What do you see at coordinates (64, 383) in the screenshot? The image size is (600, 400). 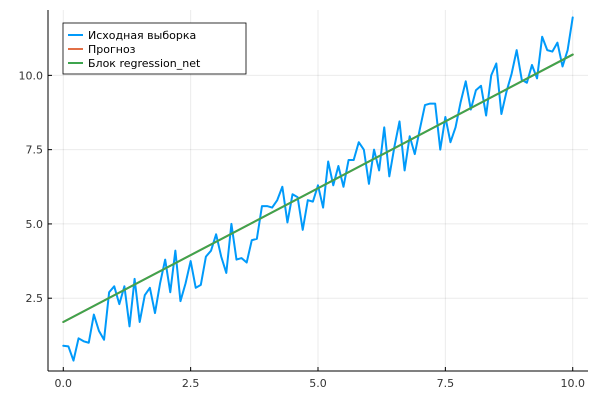 I see `x-tick-label: 0.0` at bounding box center [64, 383].